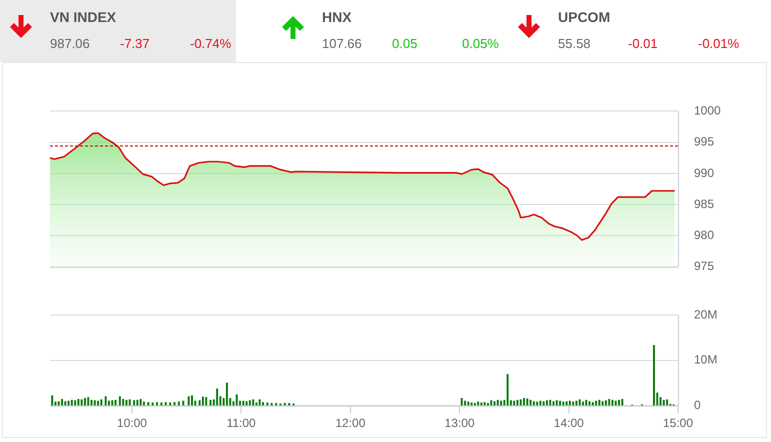 This screenshot has height=442, width=771. I want to click on y-tick-label: 995, so click(704, 141).